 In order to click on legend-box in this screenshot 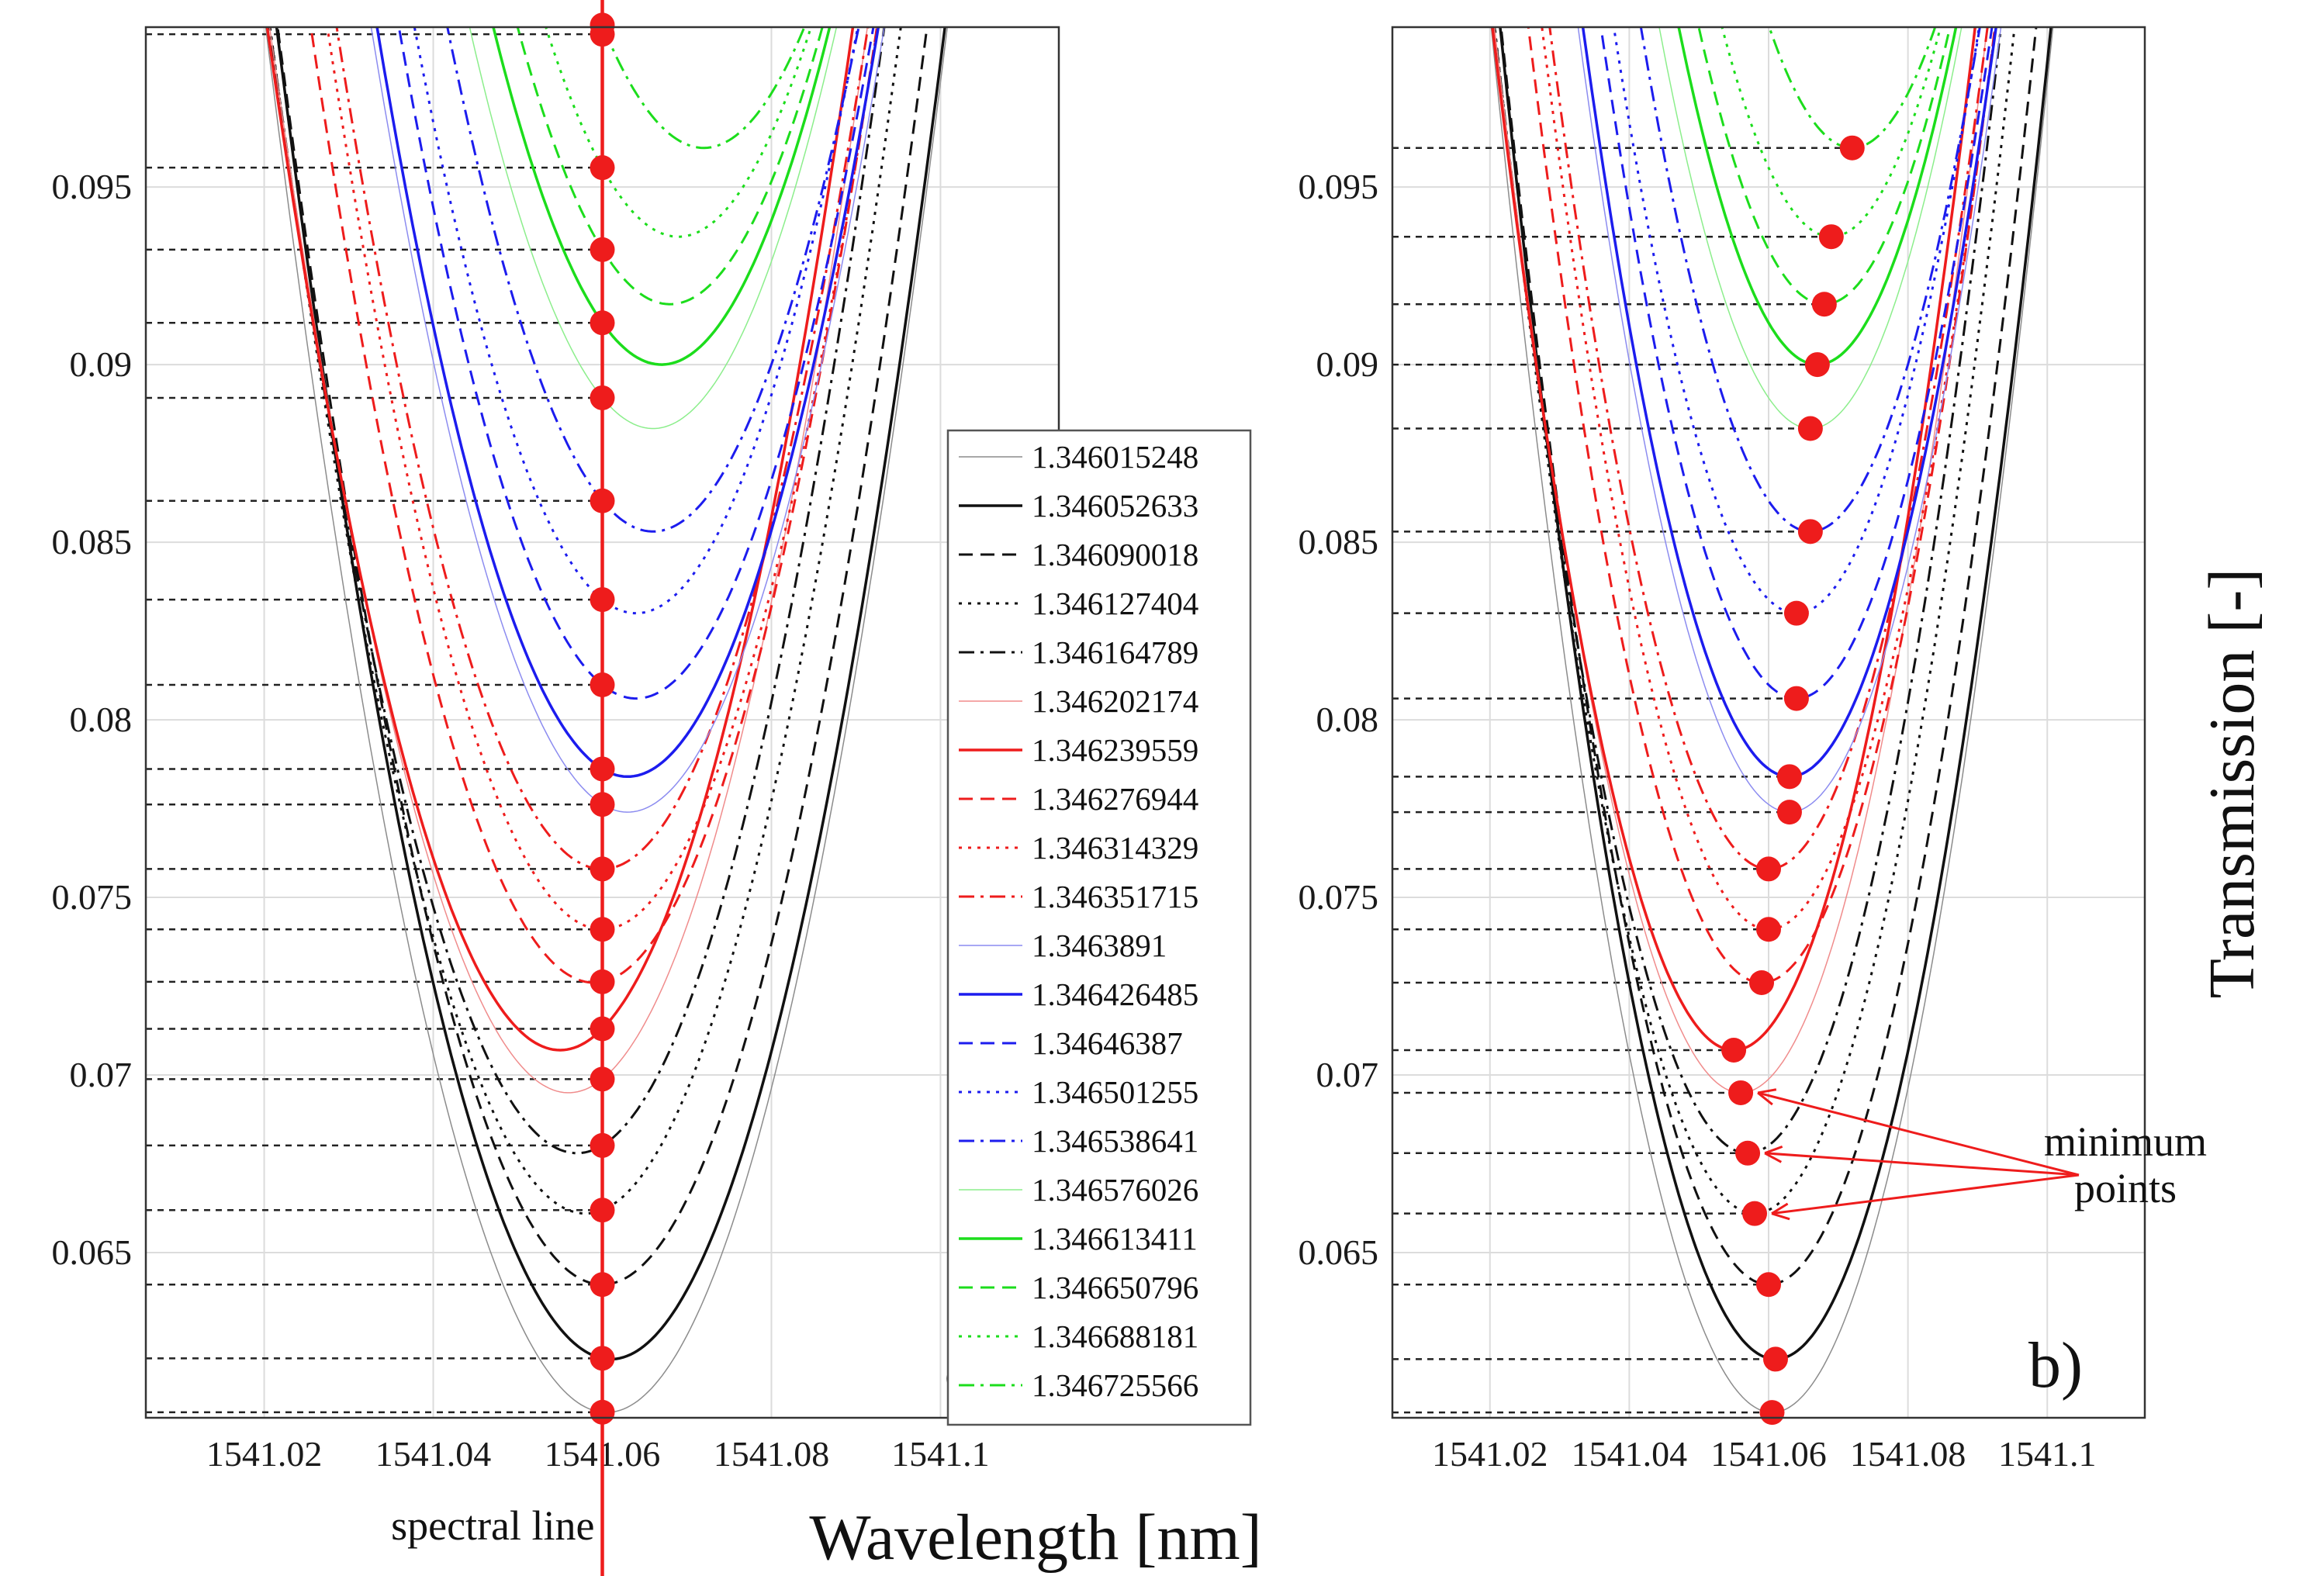, I will do `click(1099, 927)`.